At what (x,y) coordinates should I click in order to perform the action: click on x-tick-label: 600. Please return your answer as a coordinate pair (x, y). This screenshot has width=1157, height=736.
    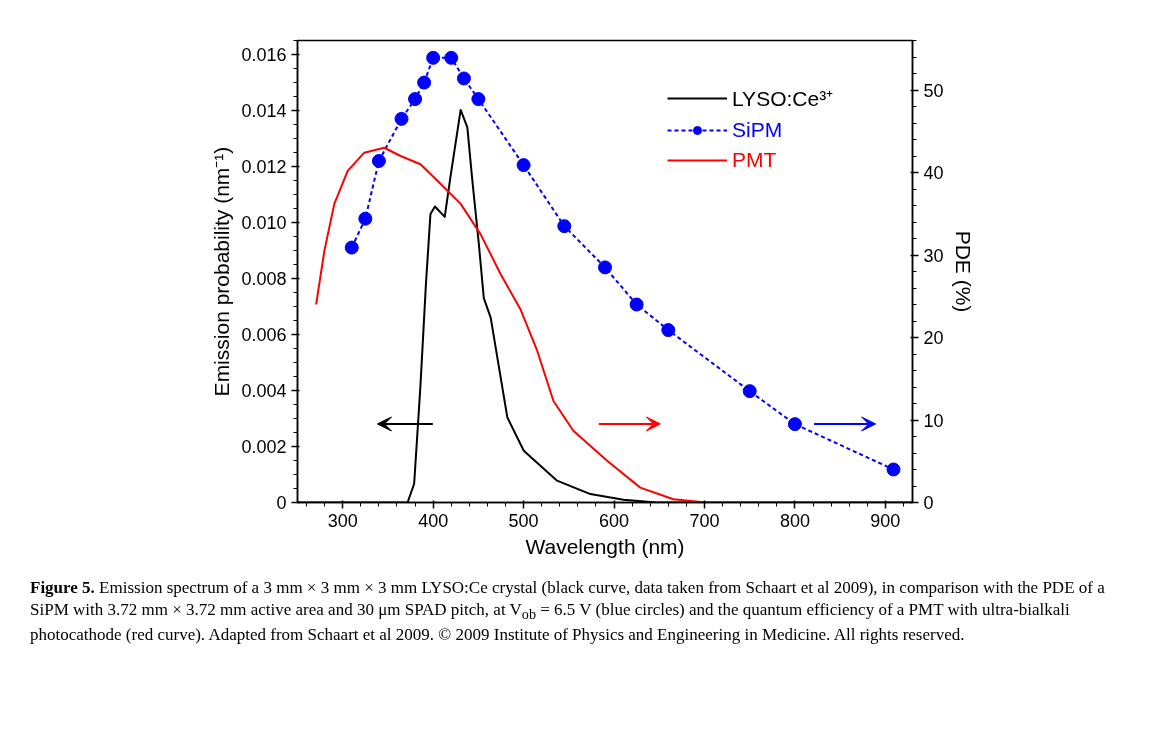
    Looking at the image, I should click on (614, 520).